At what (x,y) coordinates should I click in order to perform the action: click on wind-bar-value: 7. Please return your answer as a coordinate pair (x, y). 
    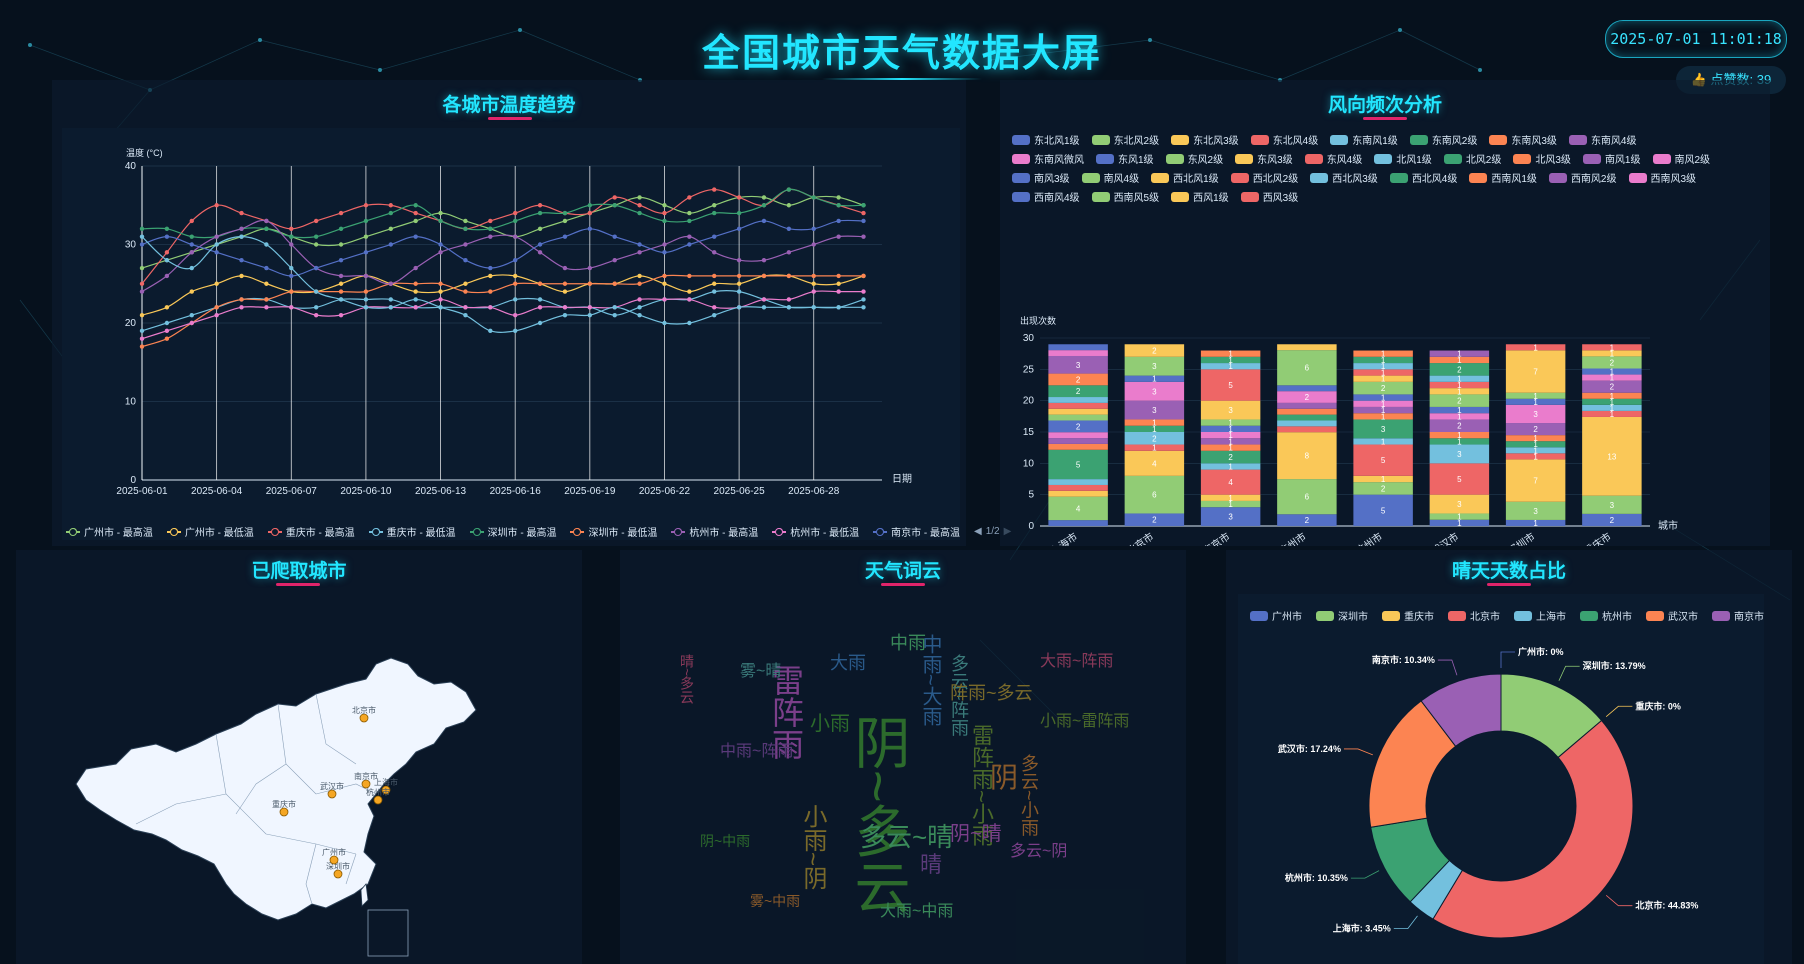
    Looking at the image, I should click on (1535, 481).